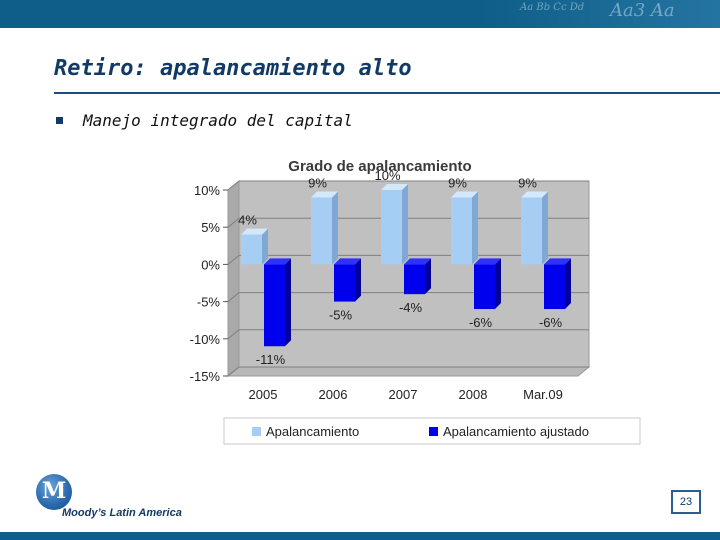 The height and width of the screenshot is (540, 720). I want to click on bullet-text: Manejo integrado del capital, so click(218, 120).